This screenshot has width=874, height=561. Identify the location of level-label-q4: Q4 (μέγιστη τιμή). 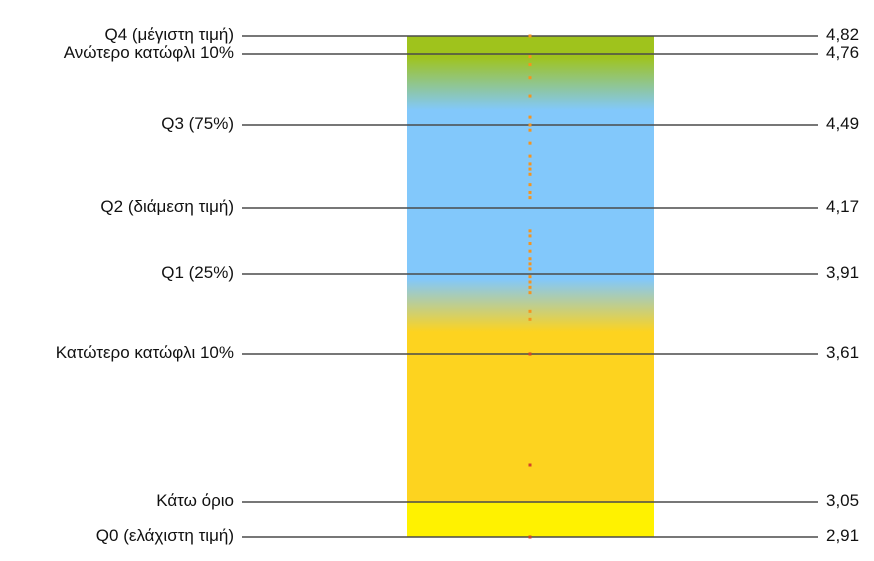
(169, 34).